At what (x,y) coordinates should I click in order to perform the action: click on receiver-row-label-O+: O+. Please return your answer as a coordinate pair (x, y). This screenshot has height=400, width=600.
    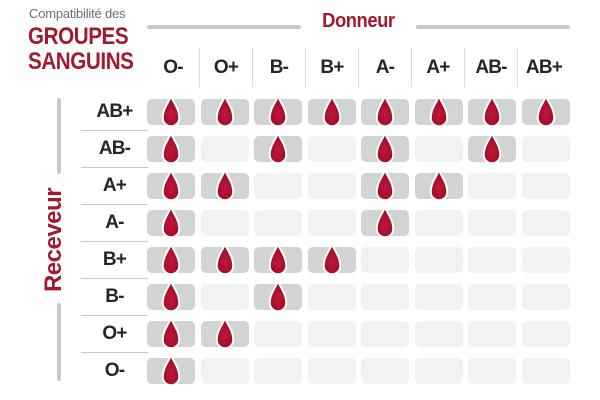
    Looking at the image, I should click on (114, 337).